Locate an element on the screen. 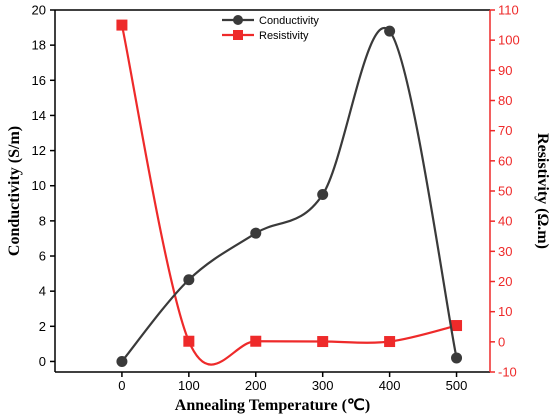 This screenshot has height=419, width=550. y-right-tick-label: 20 is located at coordinates (505, 281).